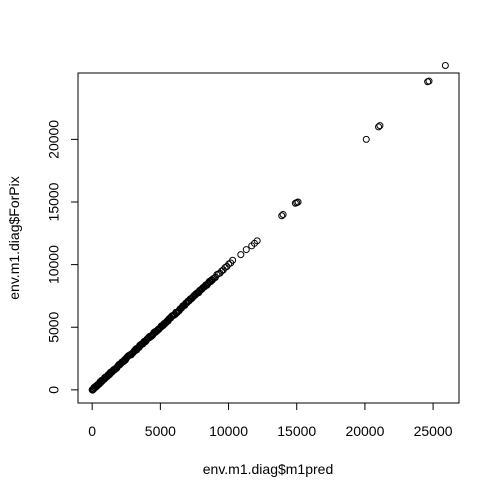 The width and height of the screenshot is (500, 500). I want to click on x-tick-label: 20000, so click(364, 431).